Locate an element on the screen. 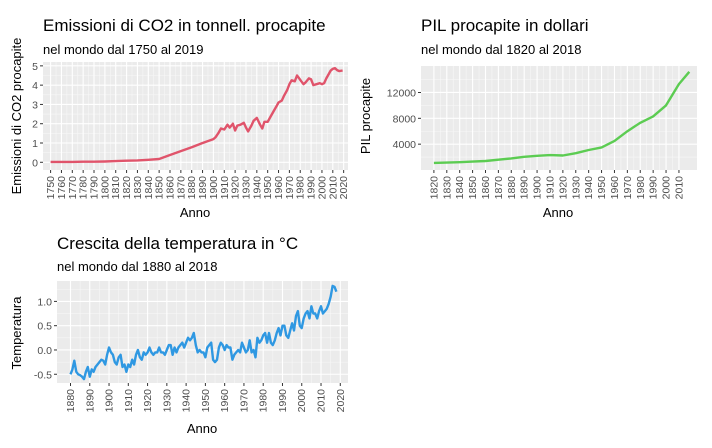 Image resolution: width=712 pixels, height=448 pixels. co2-x-tick-label: 1750 is located at coordinates (51, 188).